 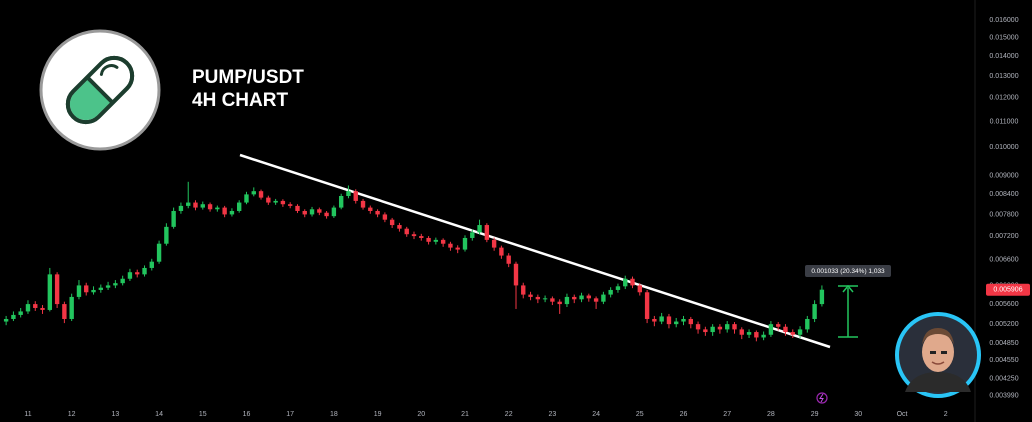 I want to click on x-tick-label: 20, so click(x=421, y=414).